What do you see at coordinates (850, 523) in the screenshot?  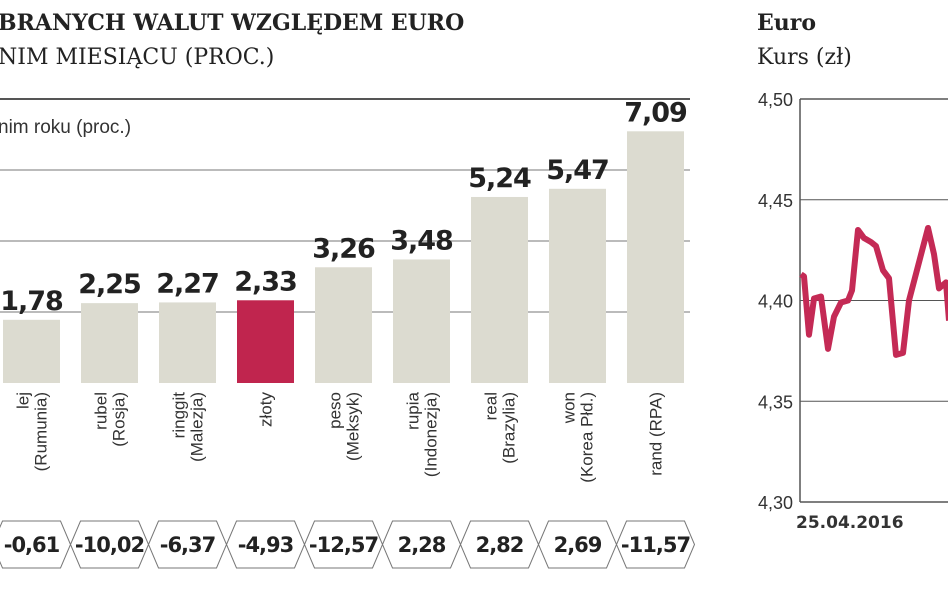 I see `x-start-date-label: 25.04.2016` at bounding box center [850, 523].